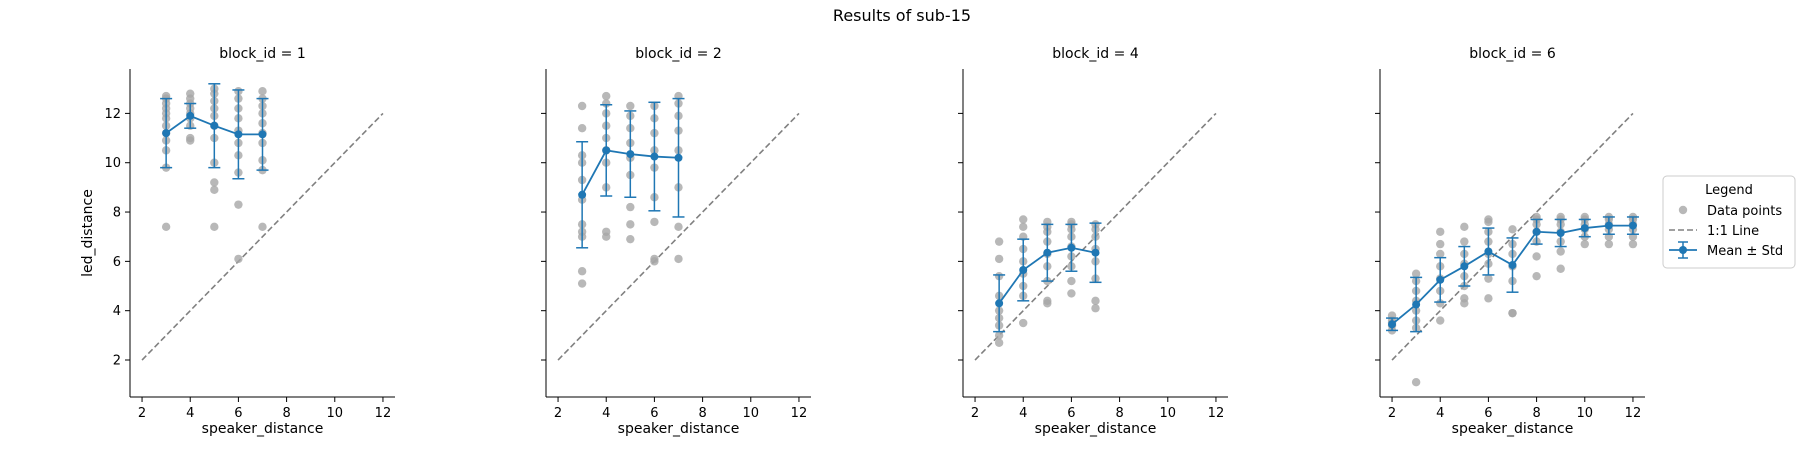 The image size is (1800, 450). Describe the element at coordinates (88, 233) in the screenshot. I see `y-axis-label: led_distance` at that location.